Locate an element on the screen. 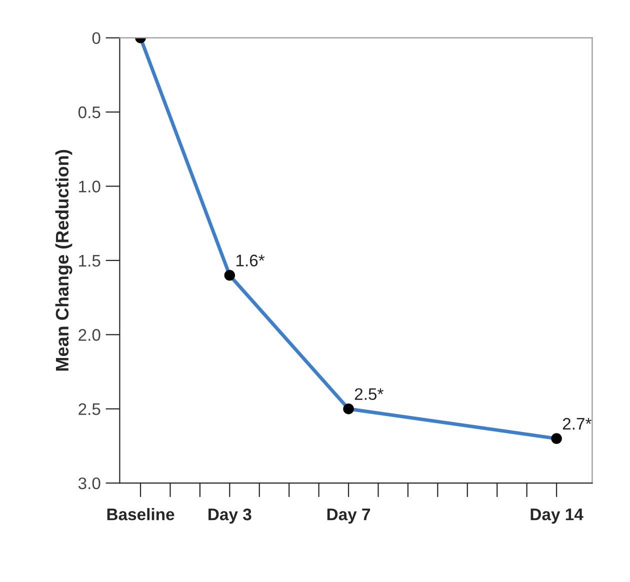 This screenshot has height=582, width=630. data-label: 2.5* is located at coordinates (369, 394).